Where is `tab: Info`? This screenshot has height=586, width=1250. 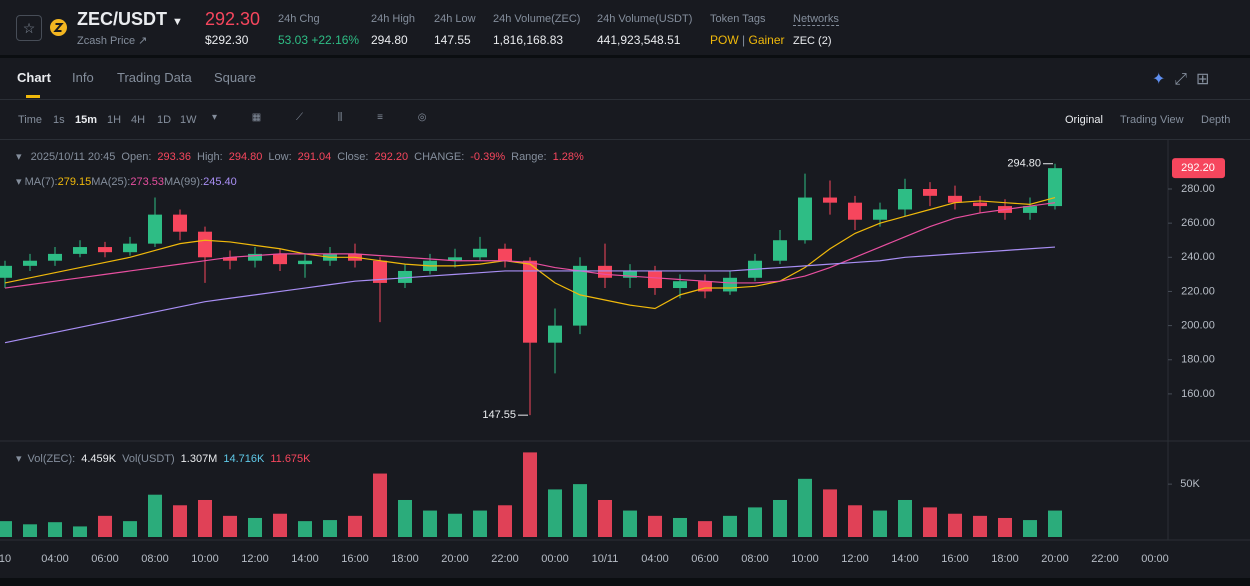 tab: Info is located at coordinates (83, 77).